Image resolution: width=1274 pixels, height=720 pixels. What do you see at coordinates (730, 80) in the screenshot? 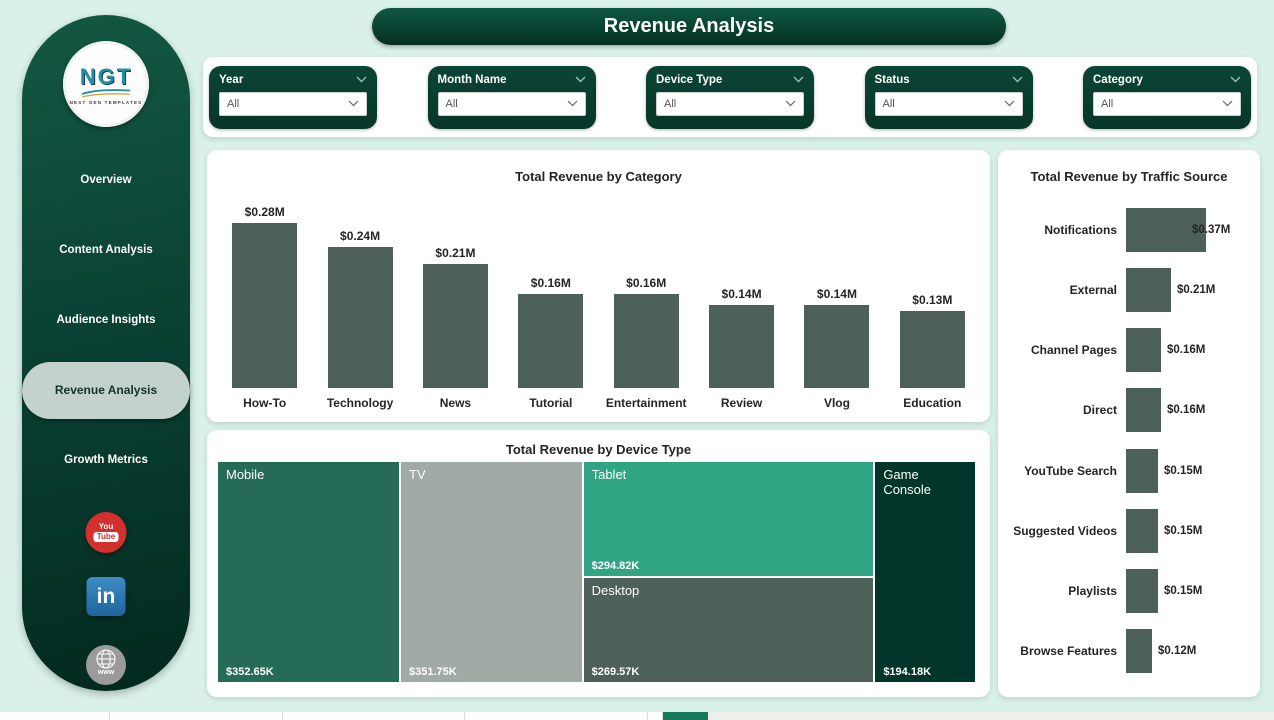
I see `filter-device-type-header: Device Type` at bounding box center [730, 80].